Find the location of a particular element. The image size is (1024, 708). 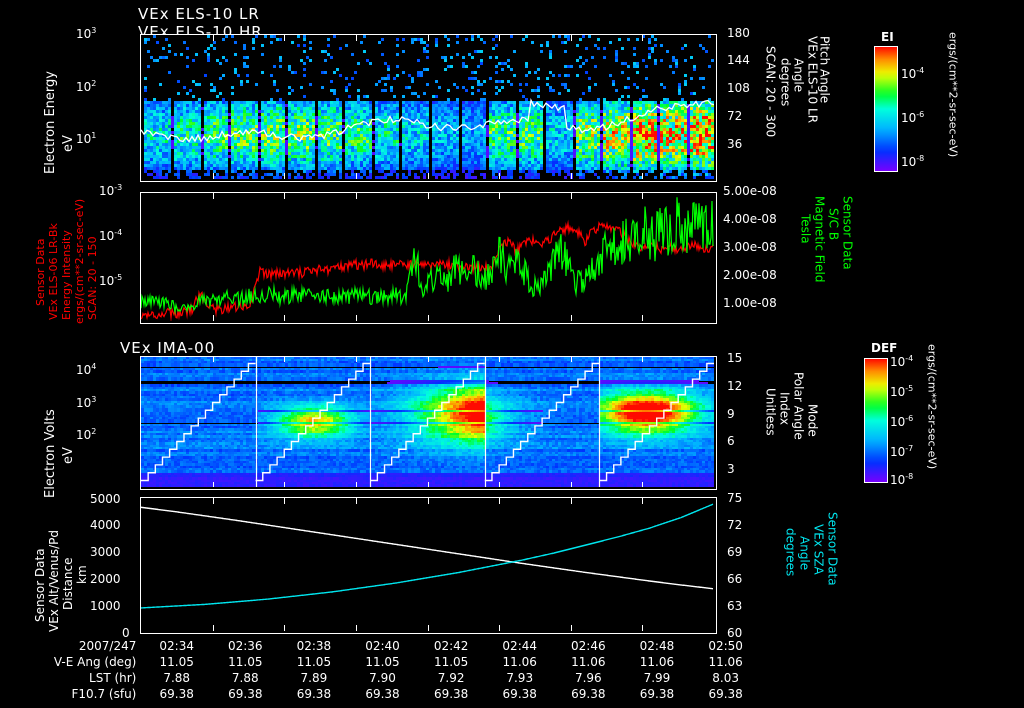

panel4-ytick-5: 0 is located at coordinates (126, 633).